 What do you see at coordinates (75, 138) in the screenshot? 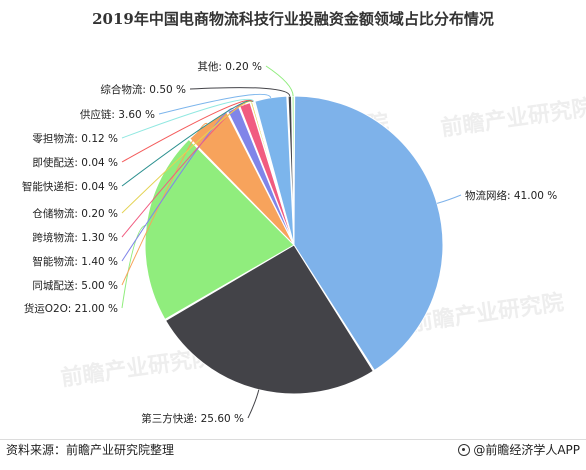
I see `slice-label: 零担物流: 0.12 %` at bounding box center [75, 138].